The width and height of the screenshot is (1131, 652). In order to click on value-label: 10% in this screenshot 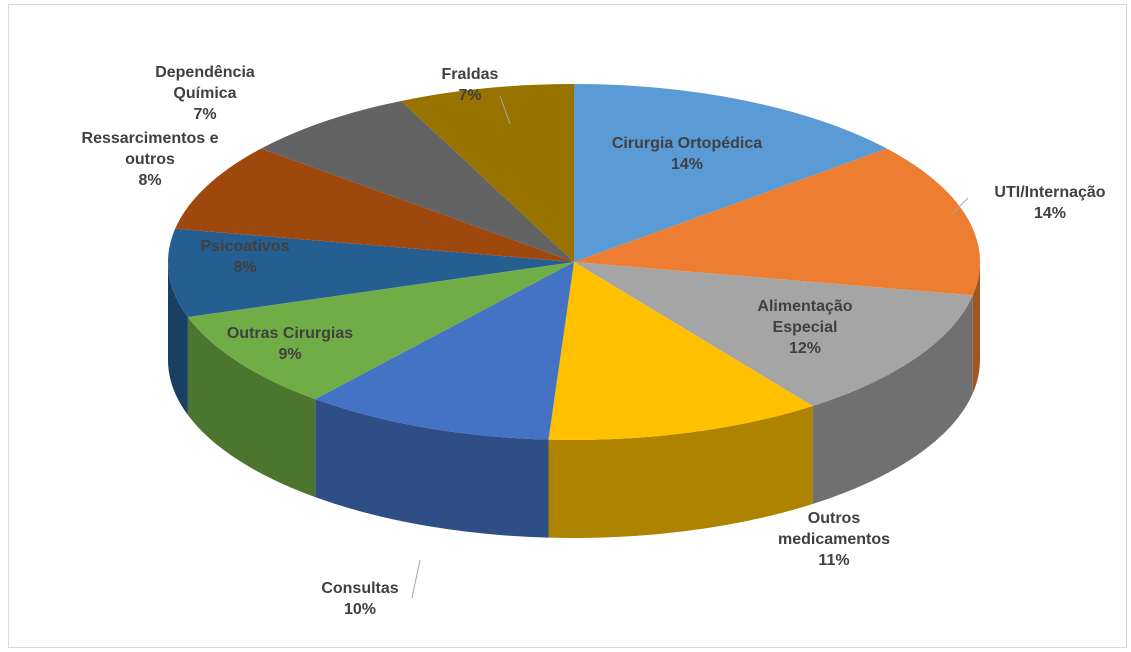, I will do `click(360, 609)`.